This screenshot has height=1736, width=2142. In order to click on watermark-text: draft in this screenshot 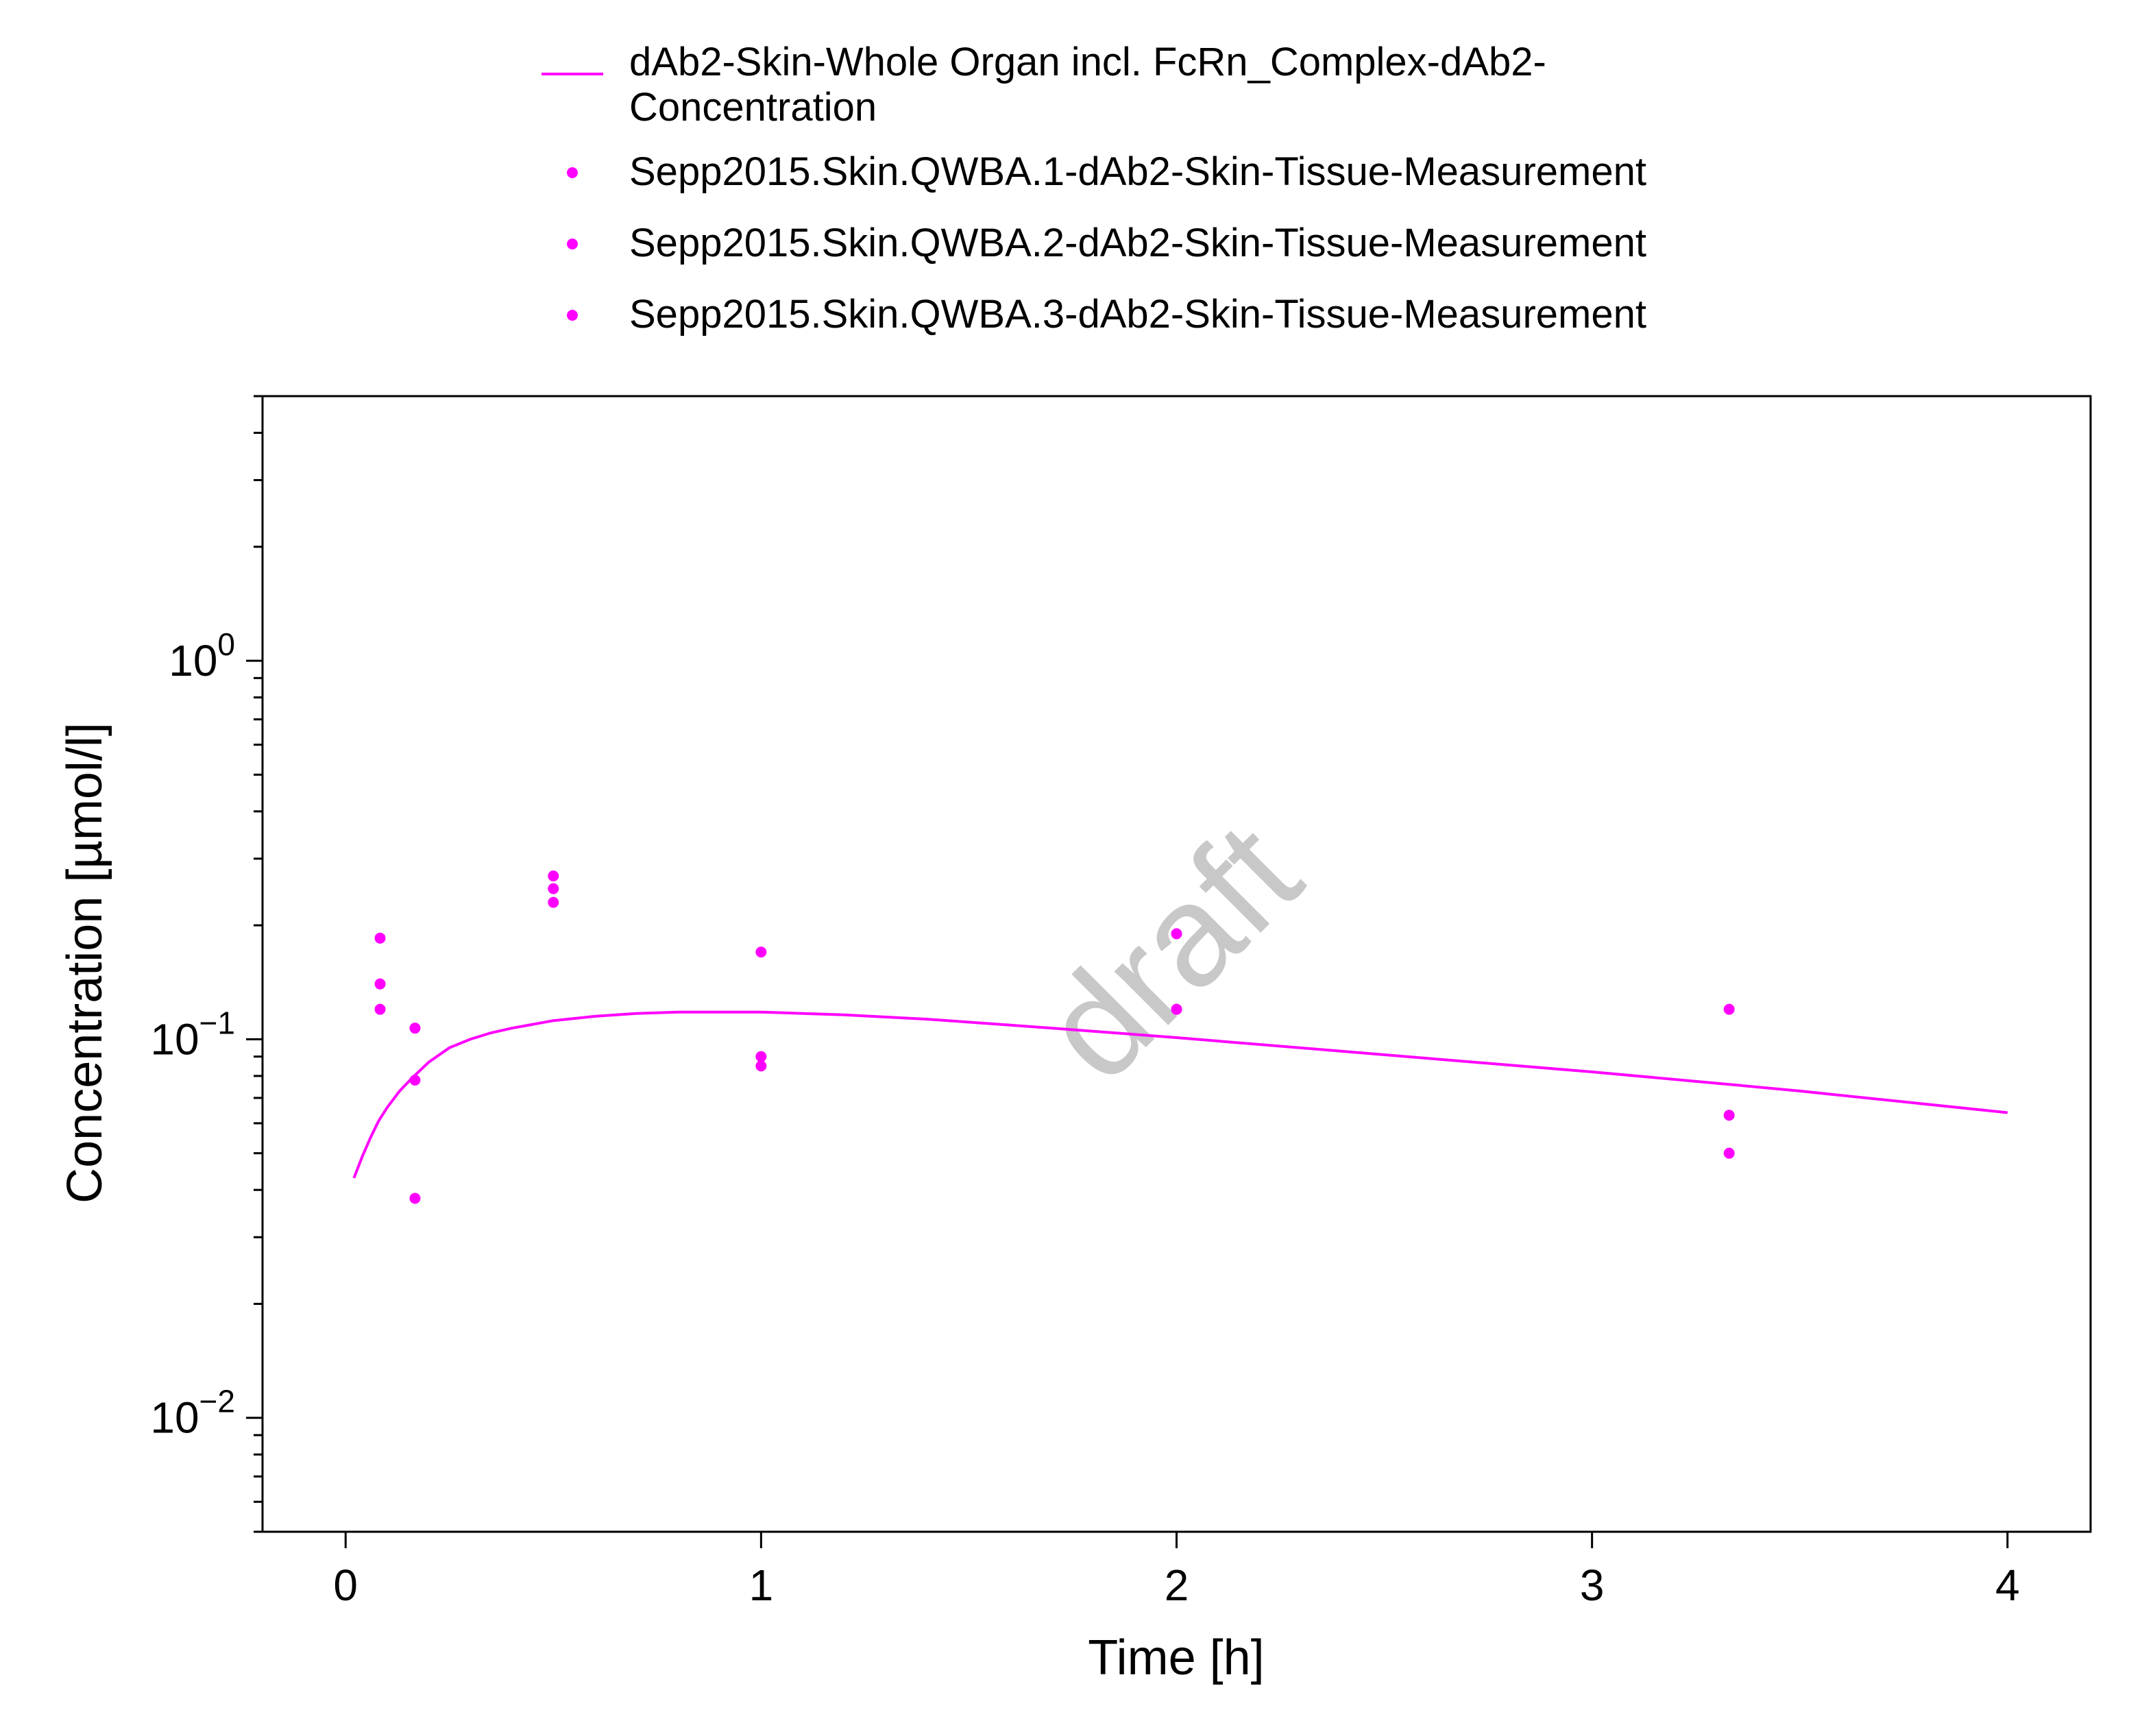, I will do `click(1171, 951)`.